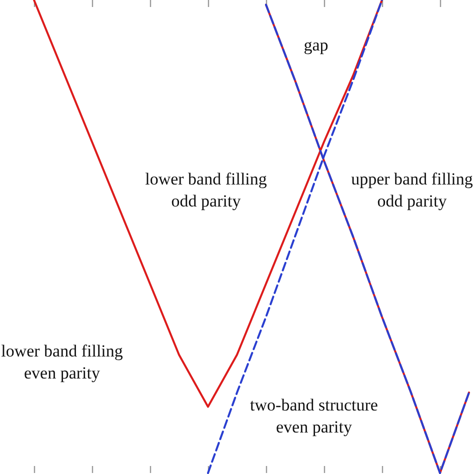 Image resolution: width=474 pixels, height=474 pixels. What do you see at coordinates (314, 416) in the screenshot?
I see `annotation: two-band structure even parity` at bounding box center [314, 416].